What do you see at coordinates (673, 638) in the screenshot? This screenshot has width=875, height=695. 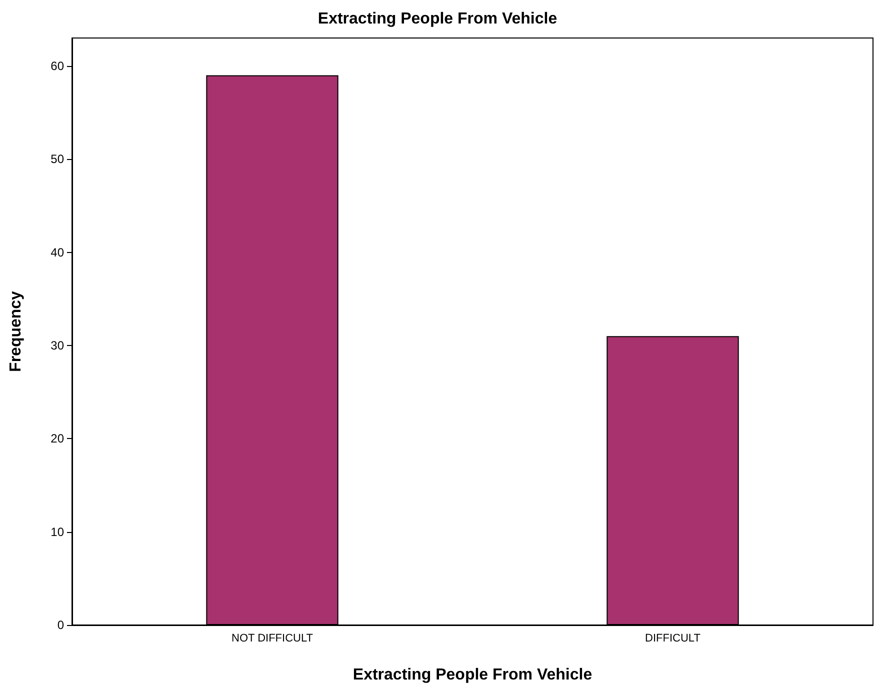 I see `x-tick-label: DIFFICULT` at bounding box center [673, 638].